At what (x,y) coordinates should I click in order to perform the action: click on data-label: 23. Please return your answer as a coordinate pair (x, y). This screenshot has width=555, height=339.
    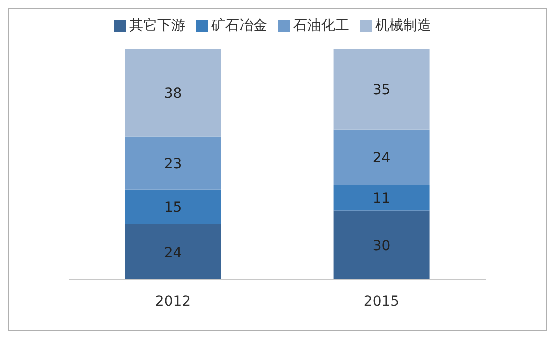
    Looking at the image, I should click on (173, 164).